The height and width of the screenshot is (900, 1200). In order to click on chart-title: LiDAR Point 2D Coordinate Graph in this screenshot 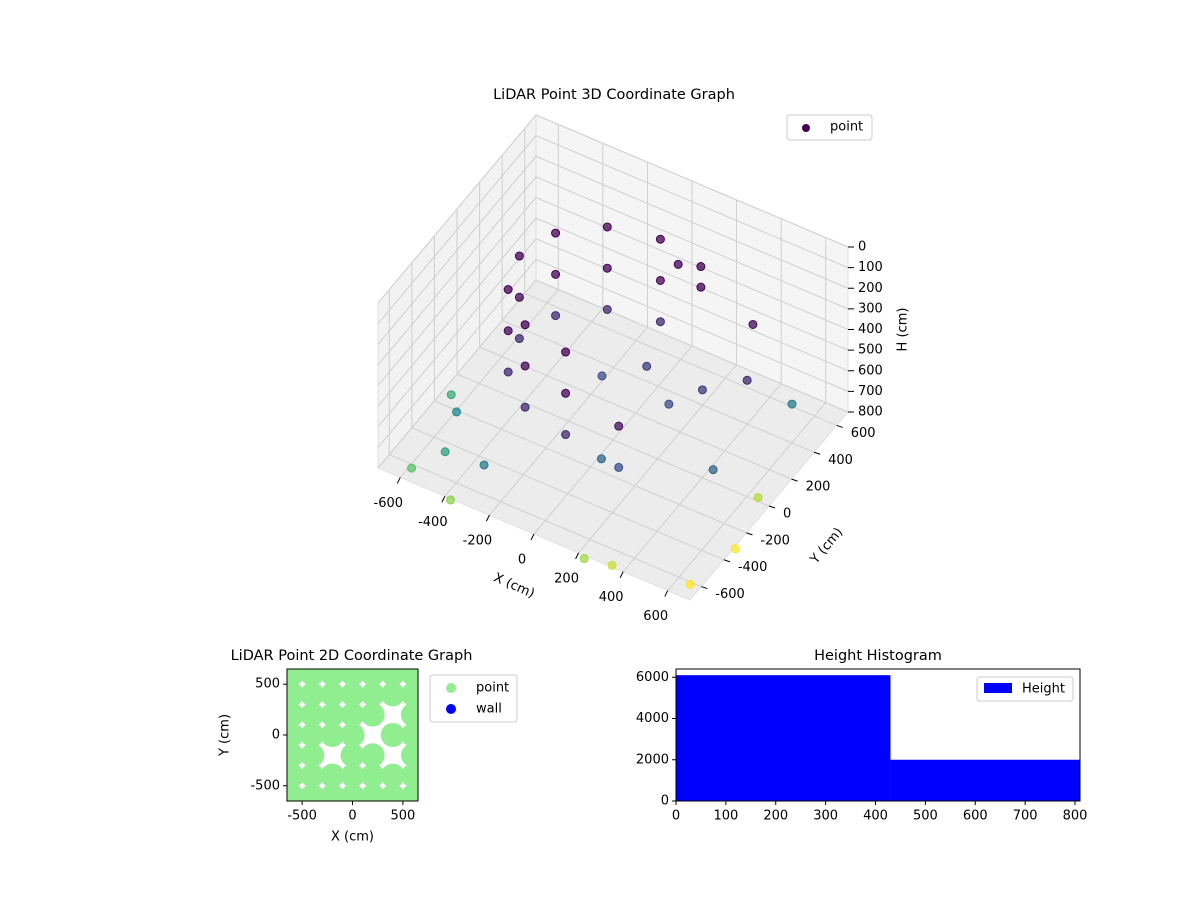, I will do `click(352, 656)`.